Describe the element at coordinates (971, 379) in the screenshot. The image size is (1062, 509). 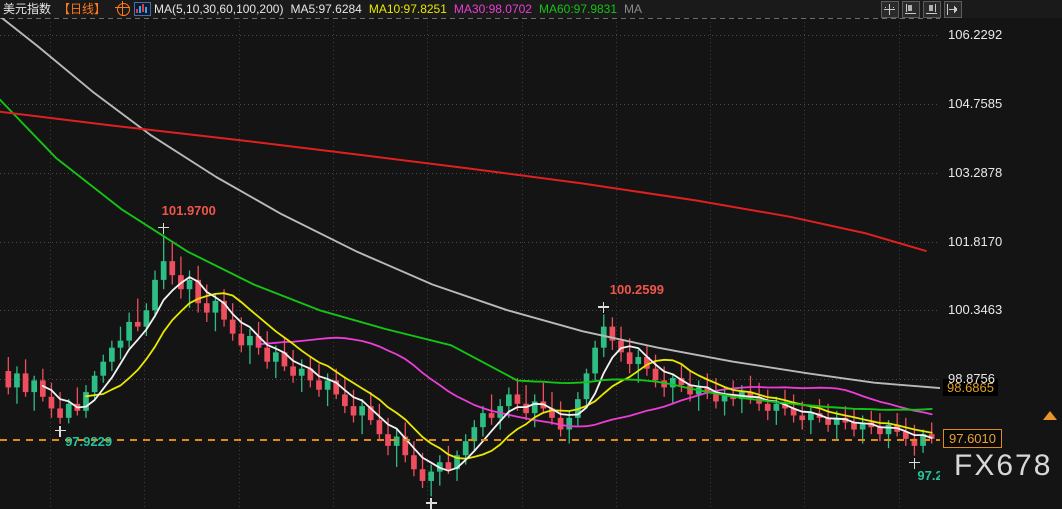
I see `axis-tick-label: 98.8756` at that location.